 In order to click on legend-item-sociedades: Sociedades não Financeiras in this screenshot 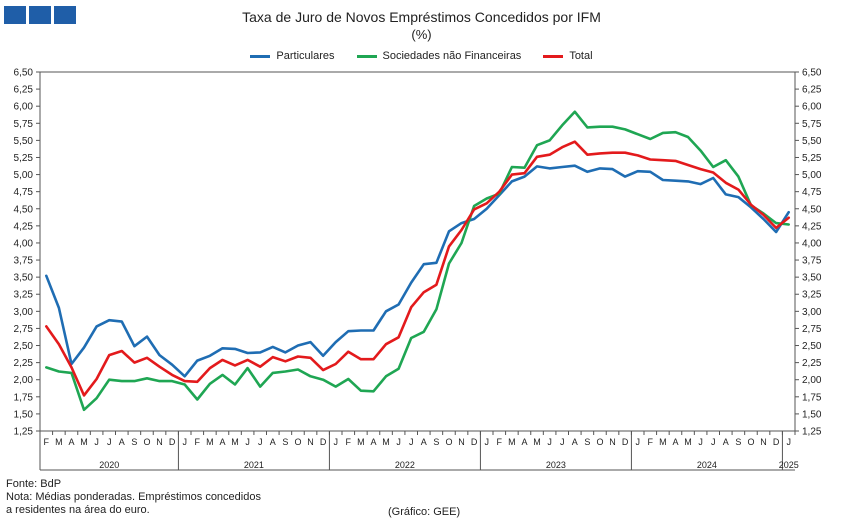, I will do `click(439, 56)`.